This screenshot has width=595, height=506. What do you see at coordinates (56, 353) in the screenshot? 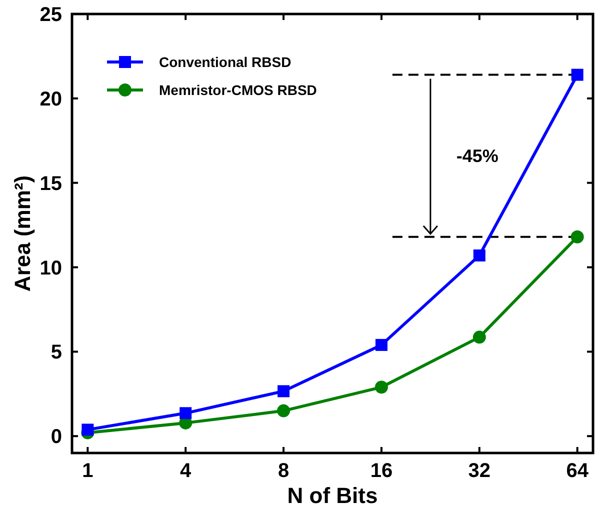
I see `y-tick-label: 5` at bounding box center [56, 353].